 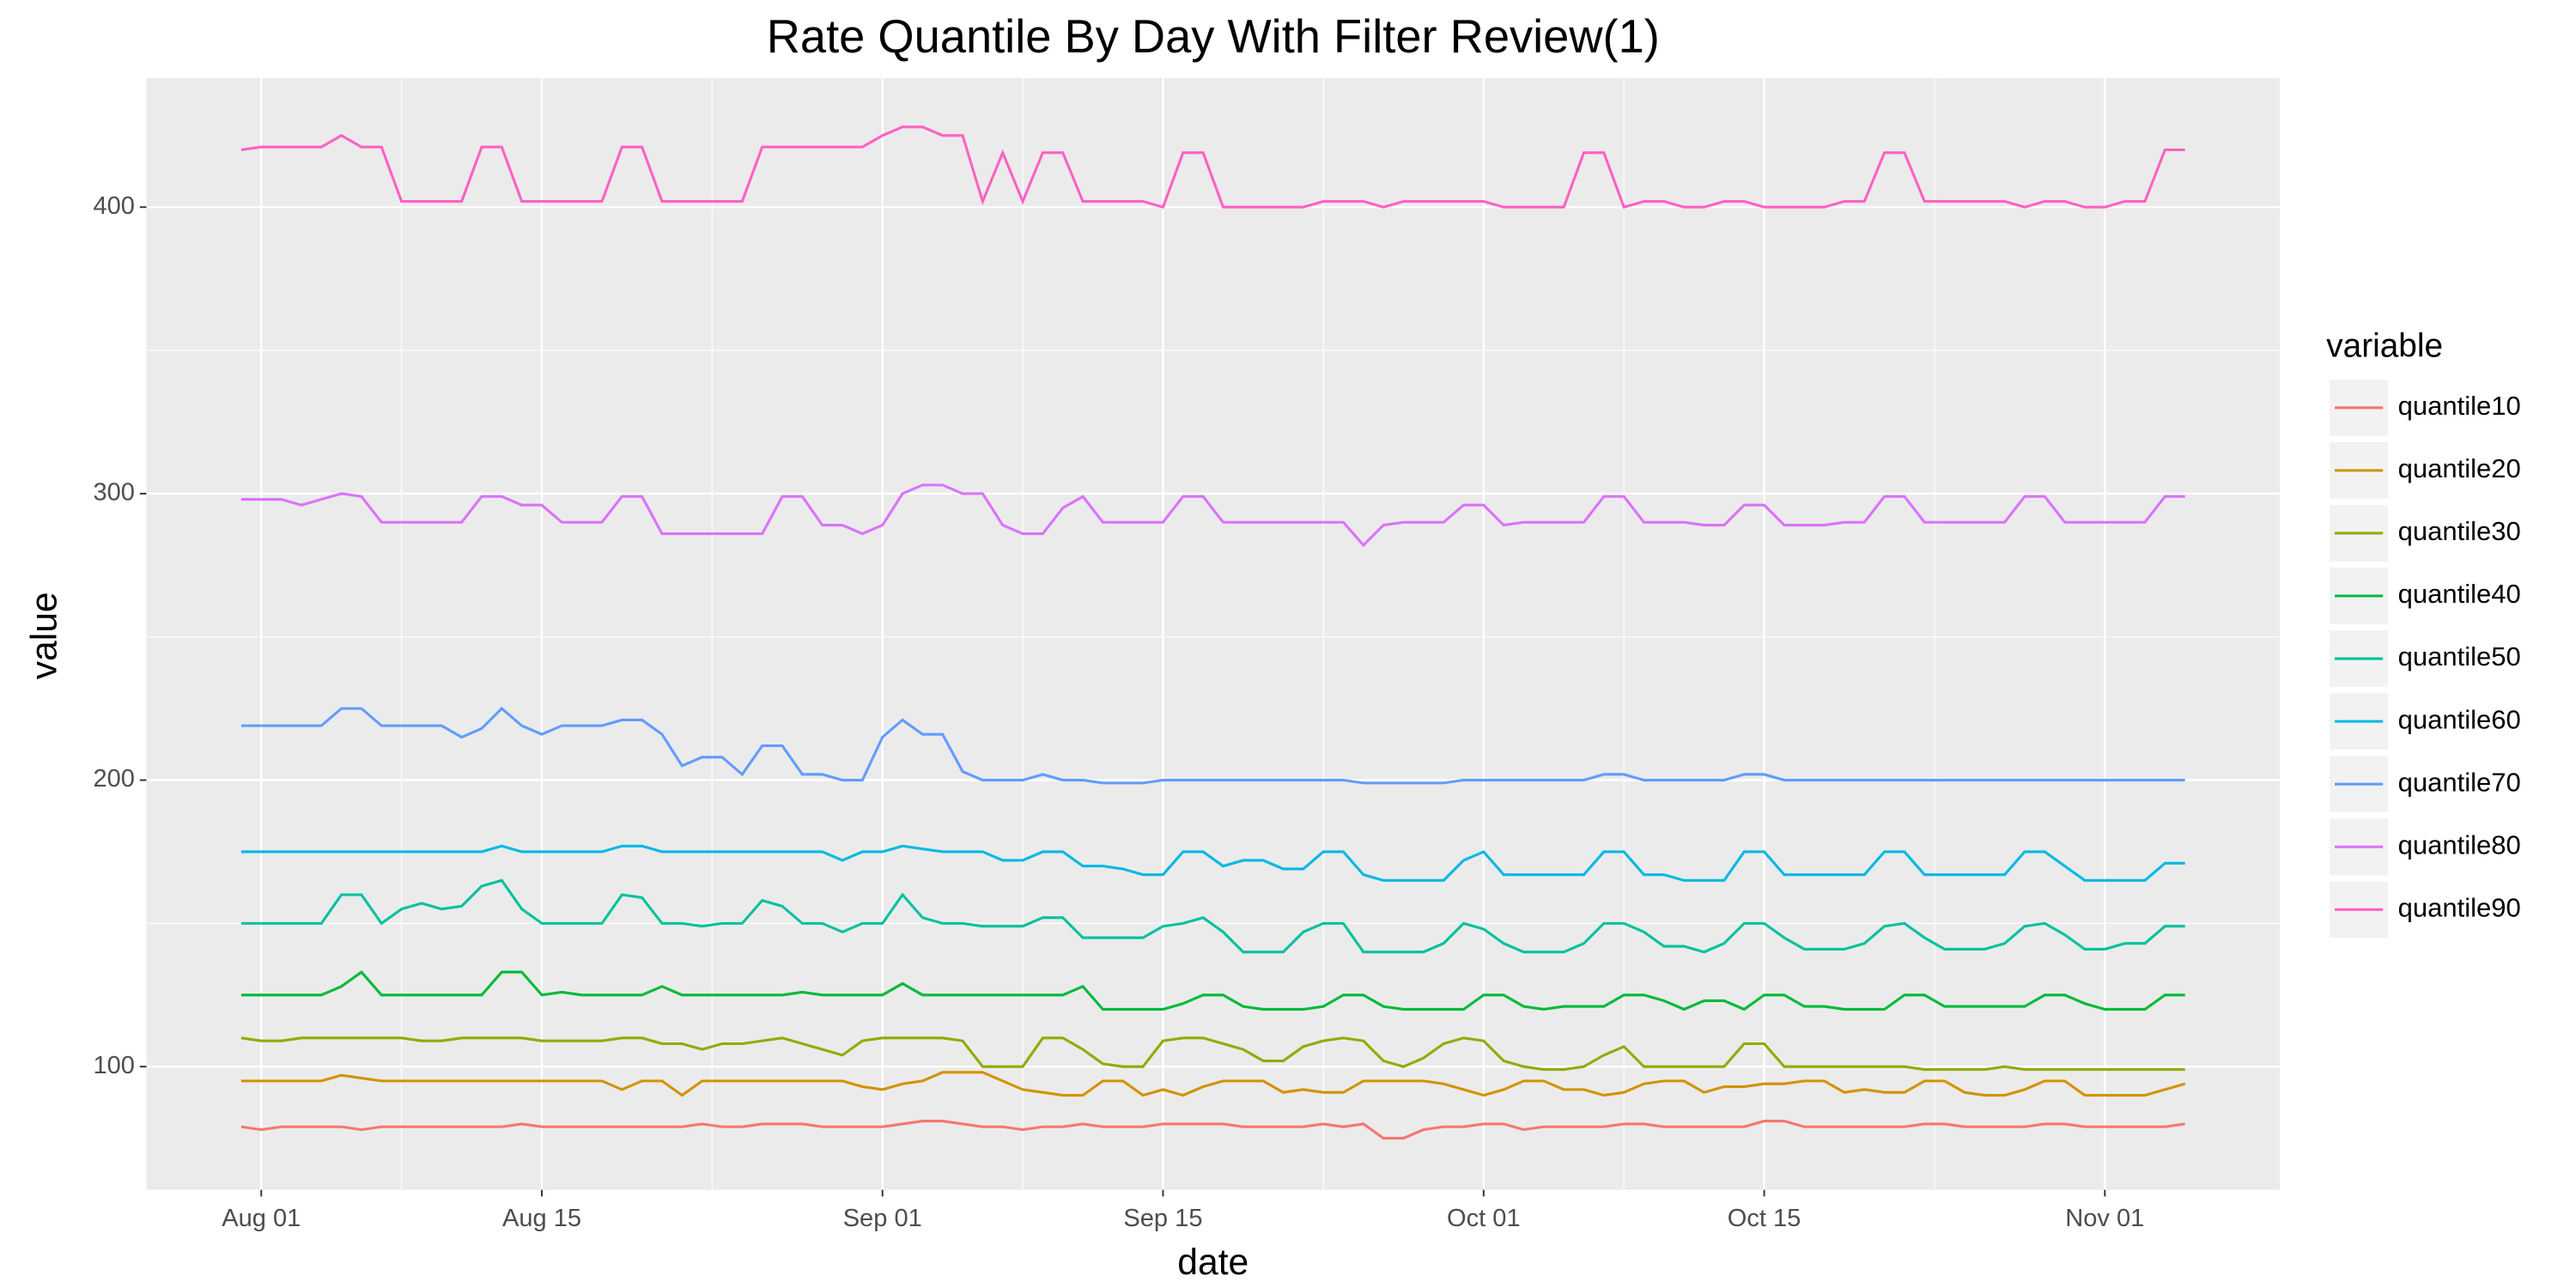 I want to click on x-tick-label: Oct 01, so click(x=1484, y=1218).